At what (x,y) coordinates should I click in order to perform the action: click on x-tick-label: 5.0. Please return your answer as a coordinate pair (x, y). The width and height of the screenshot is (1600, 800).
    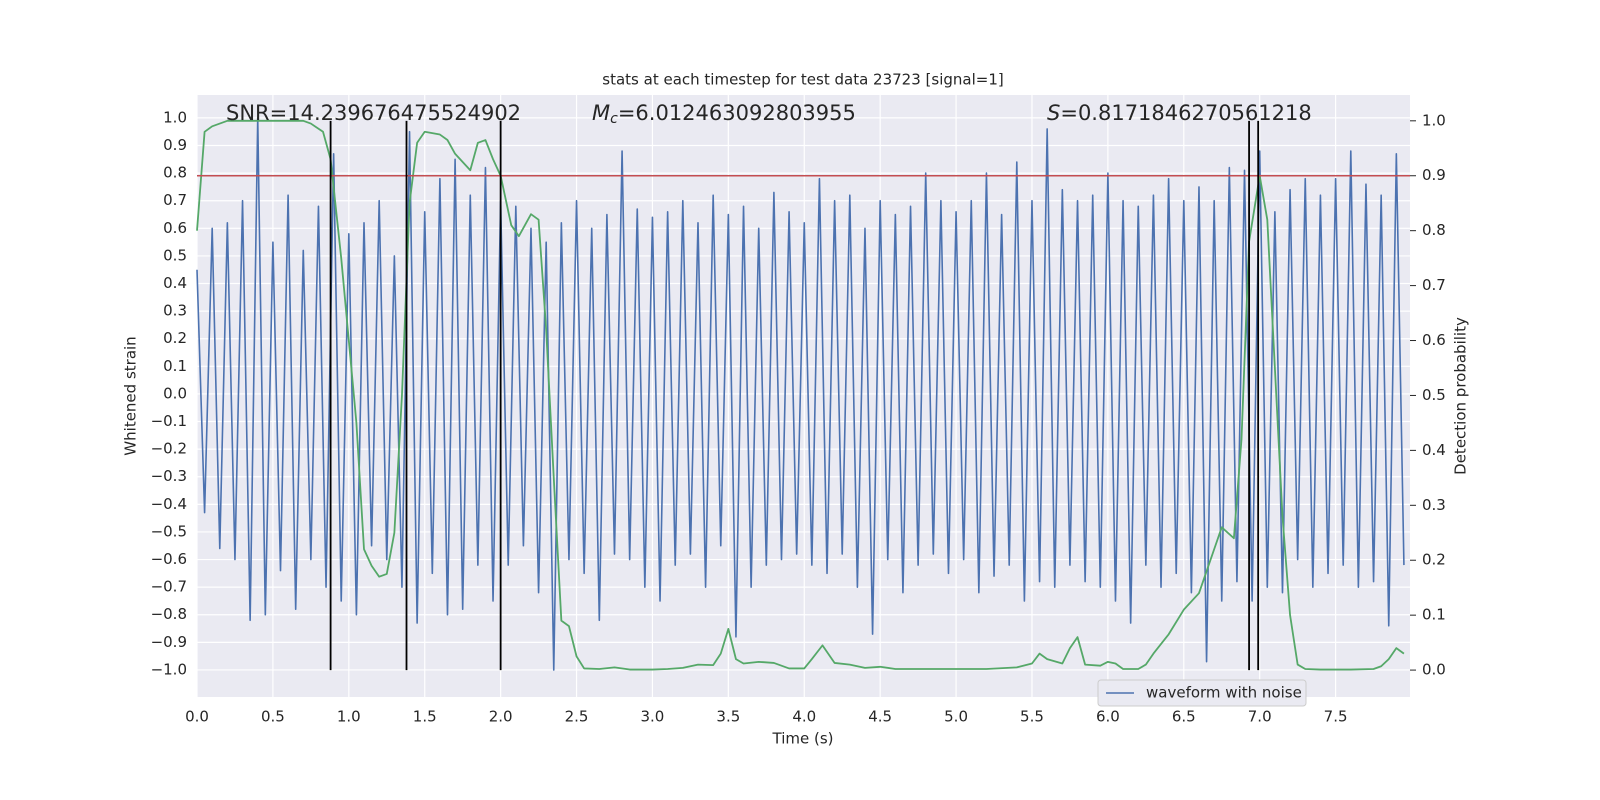
    Looking at the image, I should click on (956, 717).